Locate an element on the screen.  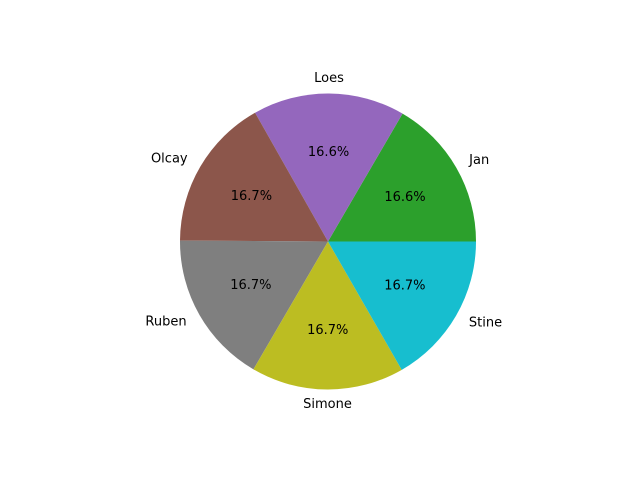
pct-label-simone: 16.7% is located at coordinates (327, 330).